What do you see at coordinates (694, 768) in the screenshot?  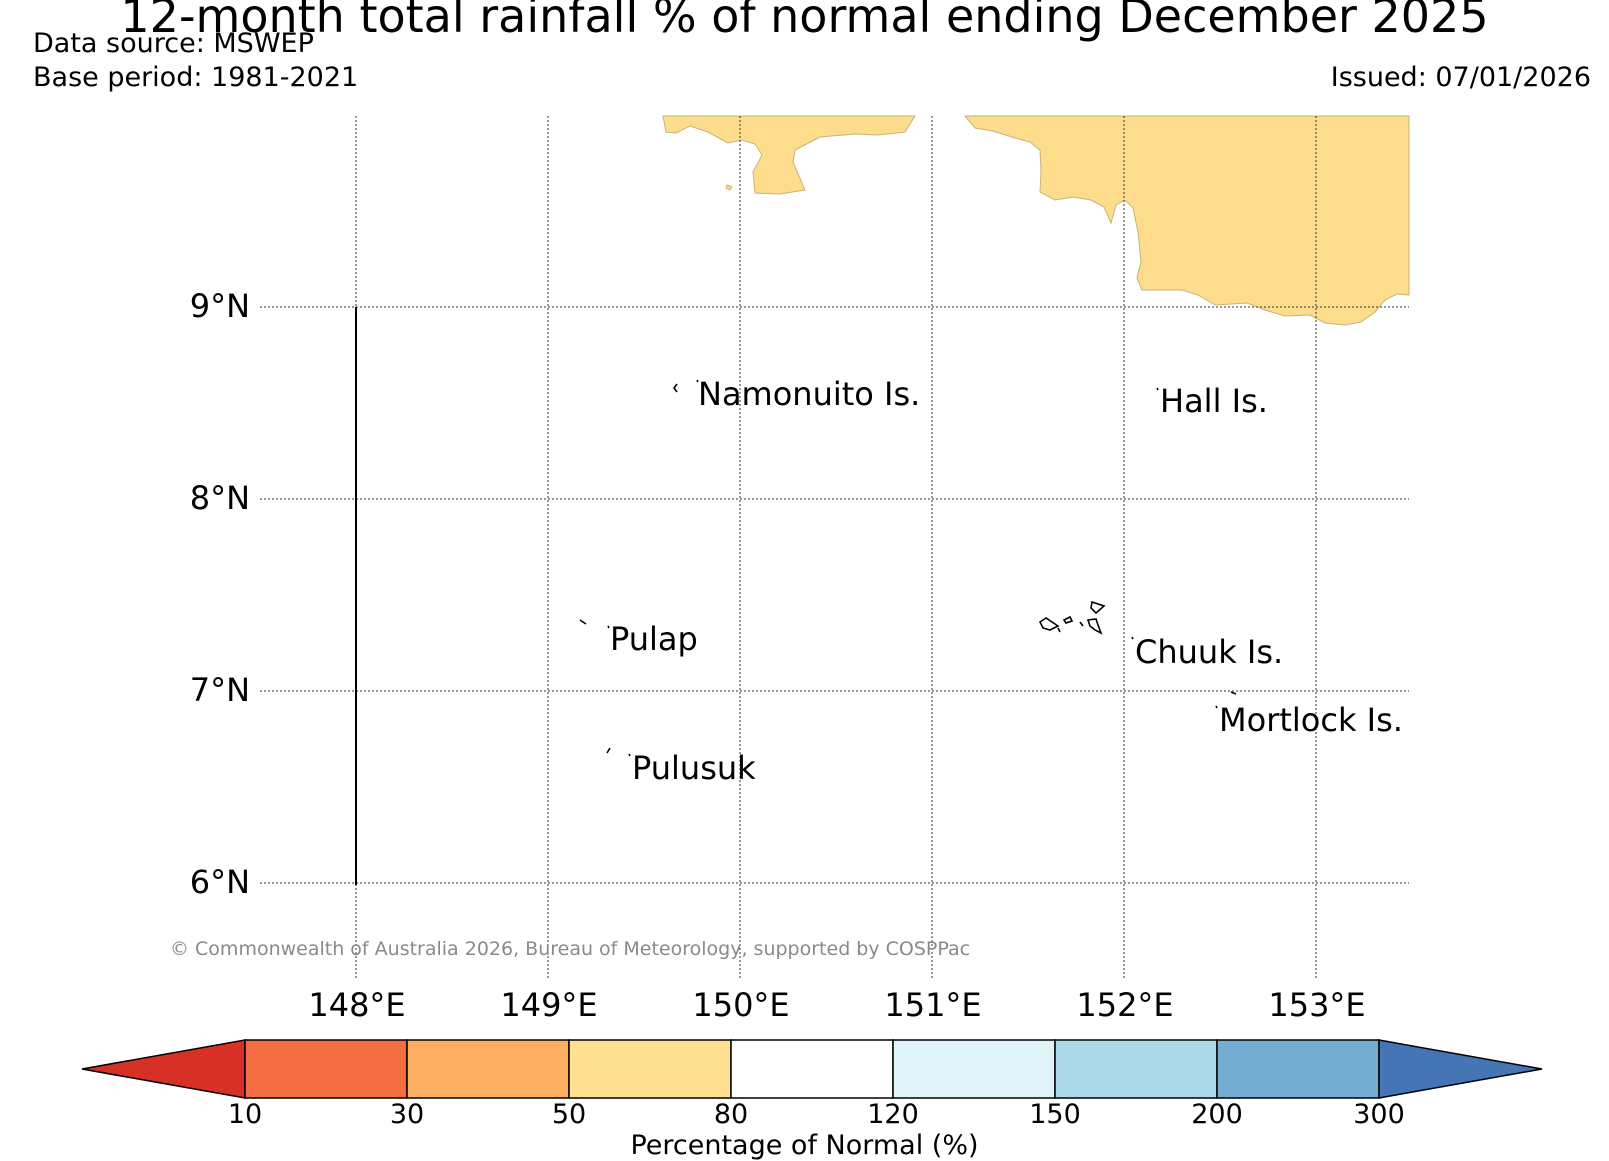 I see `place-label-pulusuk: Pulusuk` at bounding box center [694, 768].